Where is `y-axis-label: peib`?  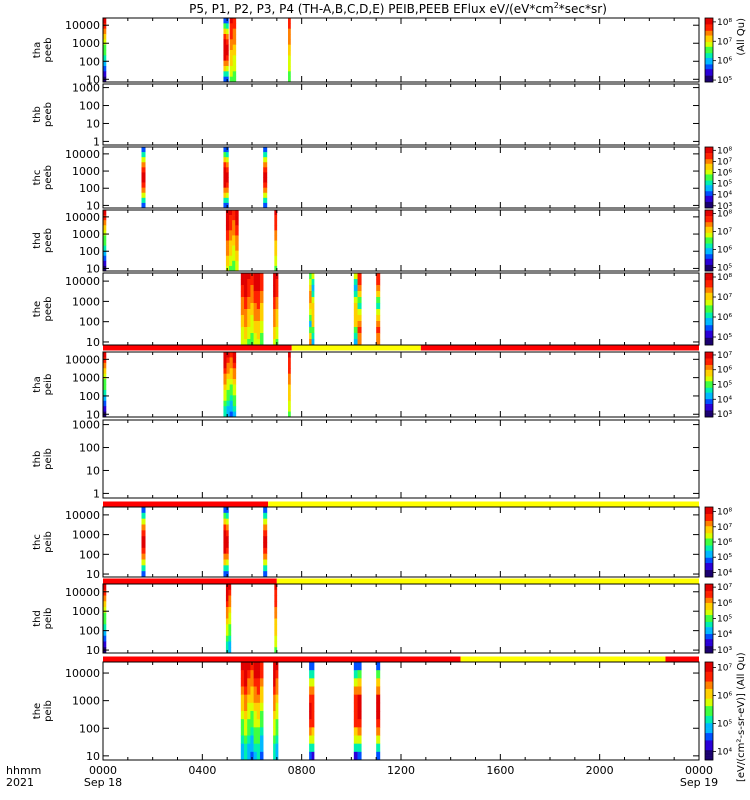
y-axis-label: peib is located at coordinates (48, 385).